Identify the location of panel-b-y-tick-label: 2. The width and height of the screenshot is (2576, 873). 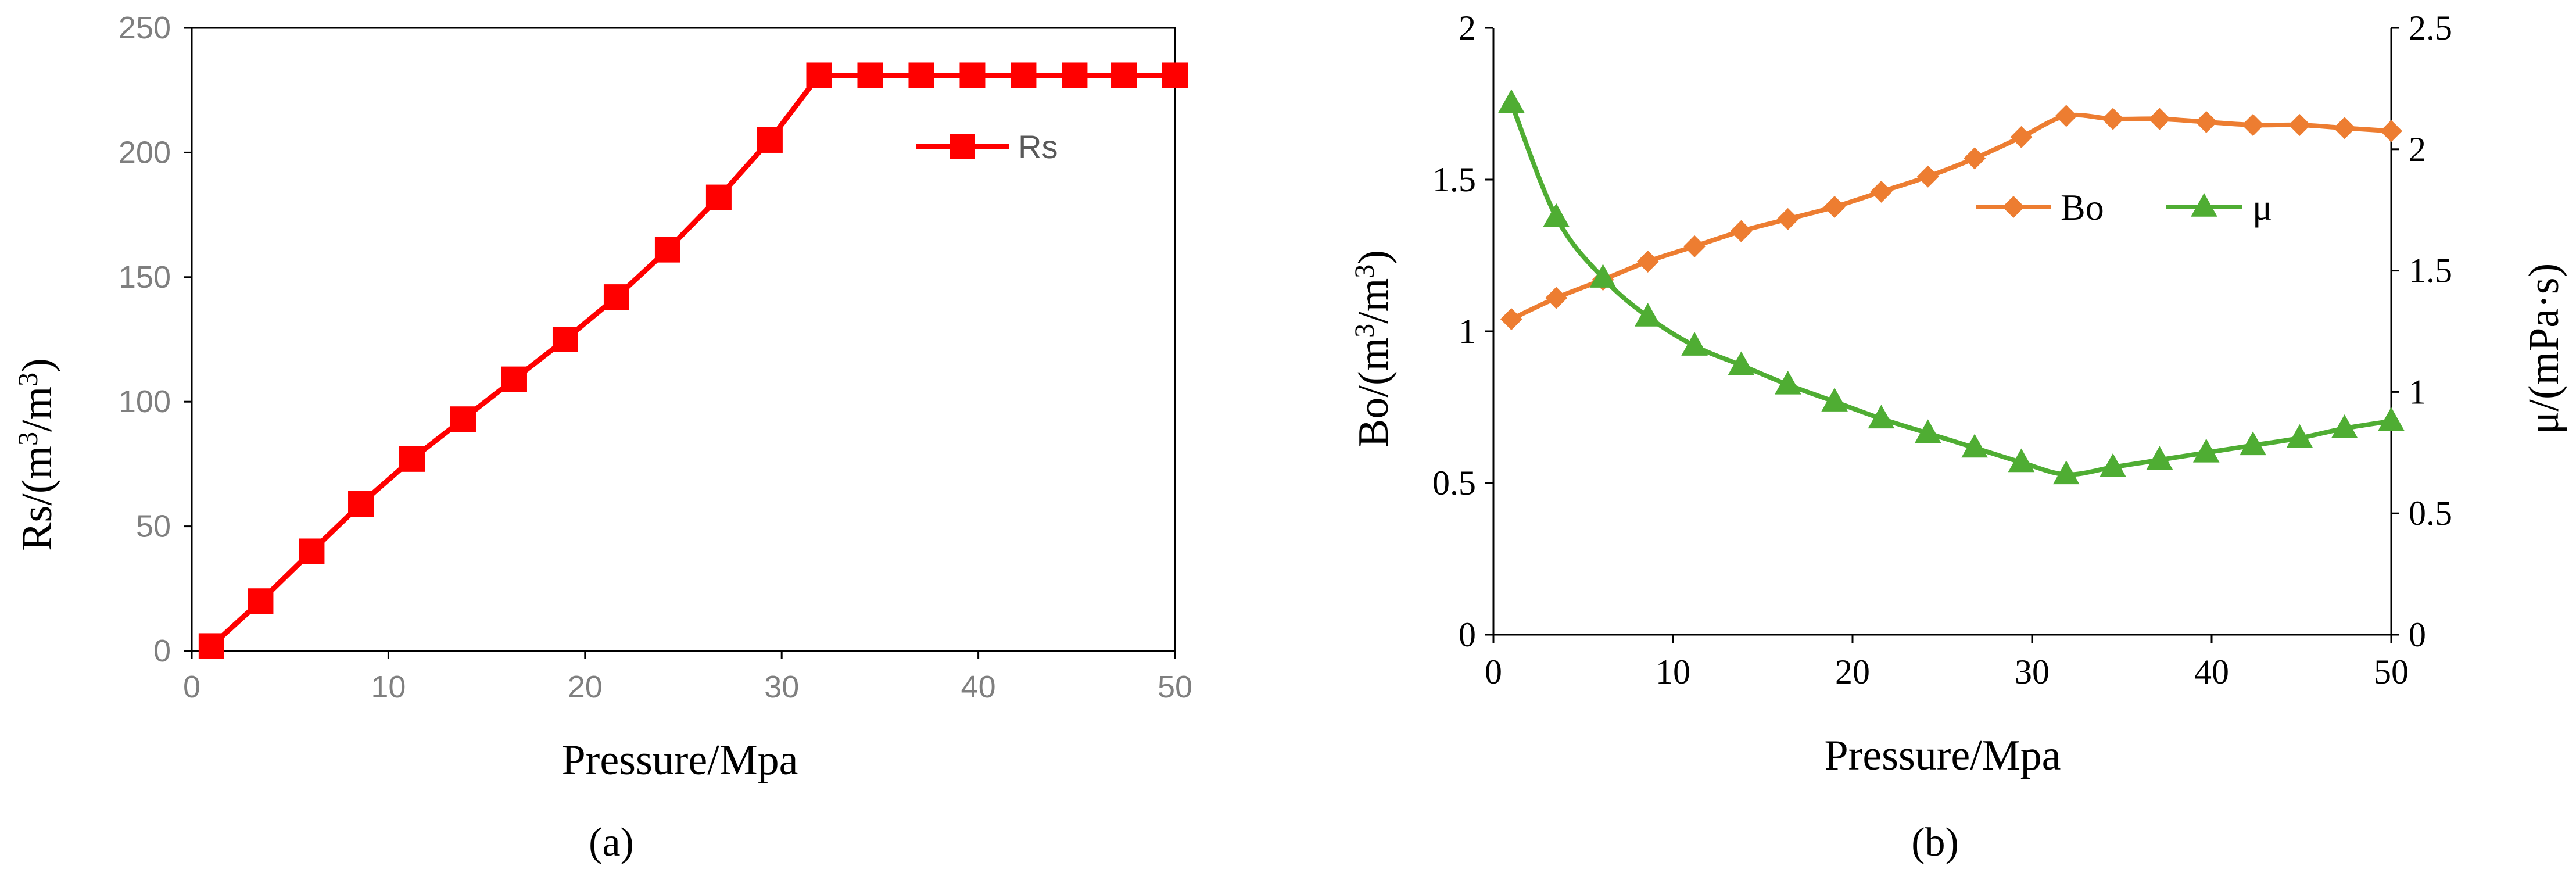
(1467, 28).